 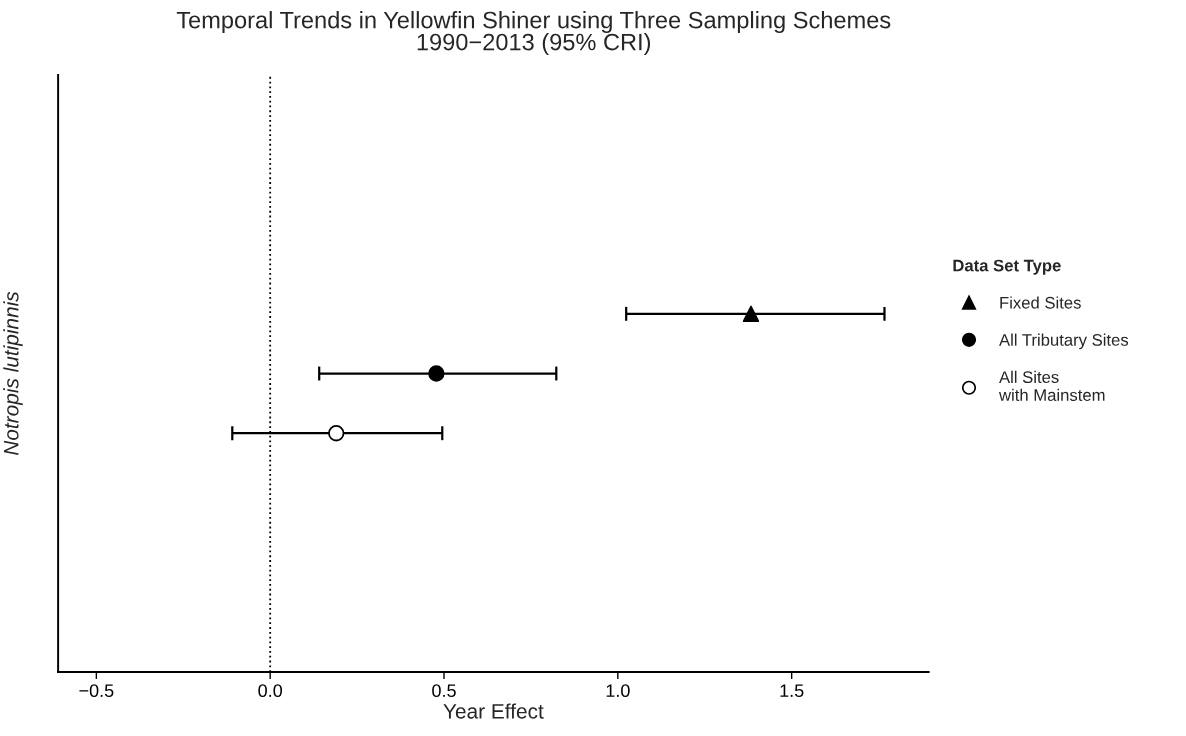 What do you see at coordinates (444, 691) in the screenshot?
I see `x-tick-label: 0.5` at bounding box center [444, 691].